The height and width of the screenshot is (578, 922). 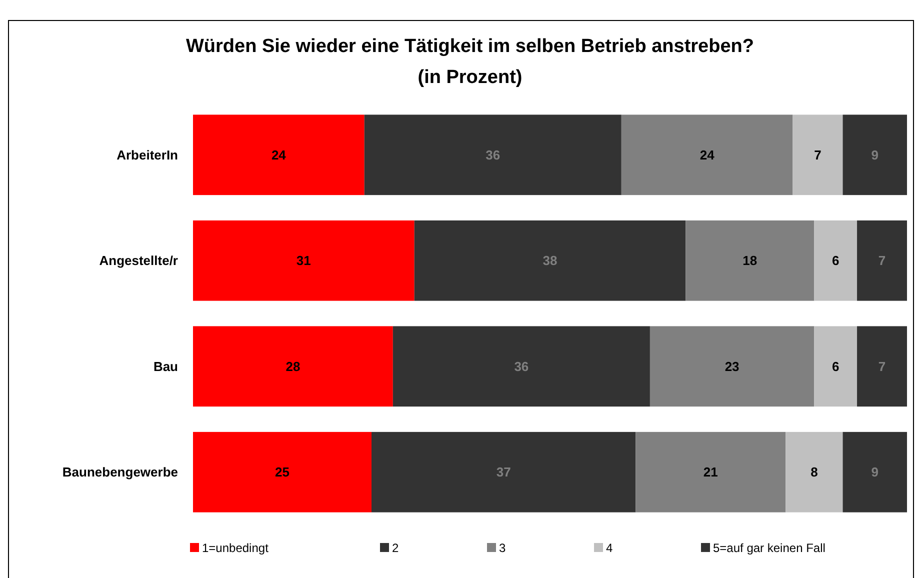 What do you see at coordinates (138, 260) in the screenshot?
I see `y-tick-label: Angestellte/r` at bounding box center [138, 260].